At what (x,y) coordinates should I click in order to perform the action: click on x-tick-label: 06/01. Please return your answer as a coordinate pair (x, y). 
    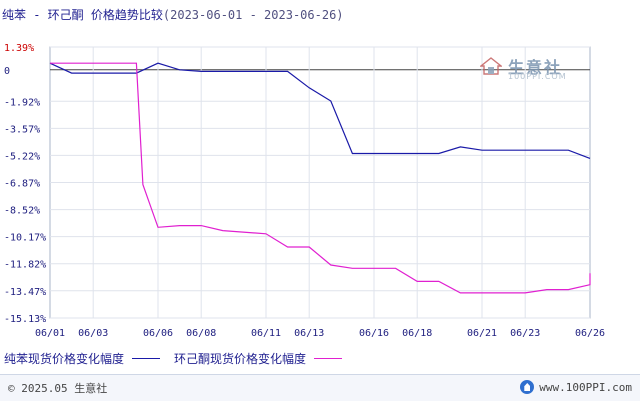
    Looking at the image, I should click on (50, 333).